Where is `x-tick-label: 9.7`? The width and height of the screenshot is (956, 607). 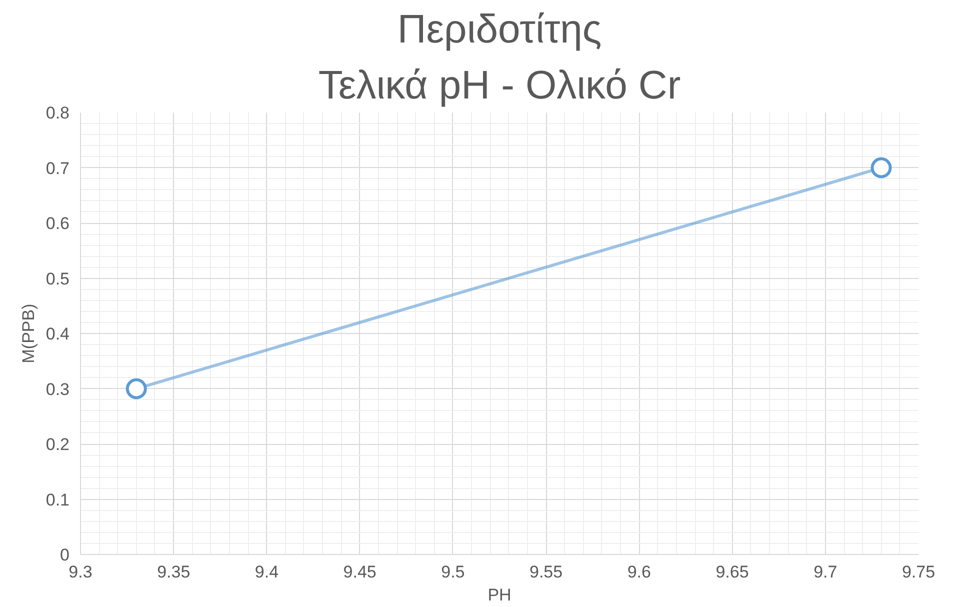
x-tick-label: 9.7 is located at coordinates (826, 572).